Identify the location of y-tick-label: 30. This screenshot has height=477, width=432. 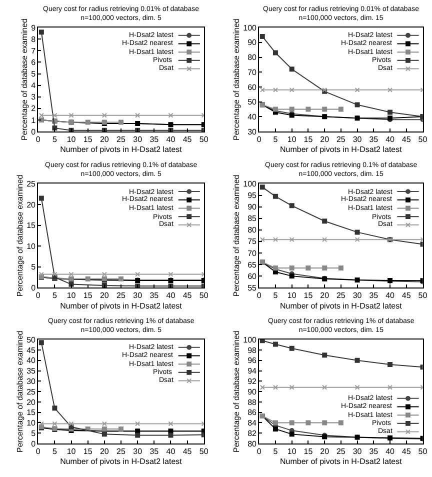
(31, 381).